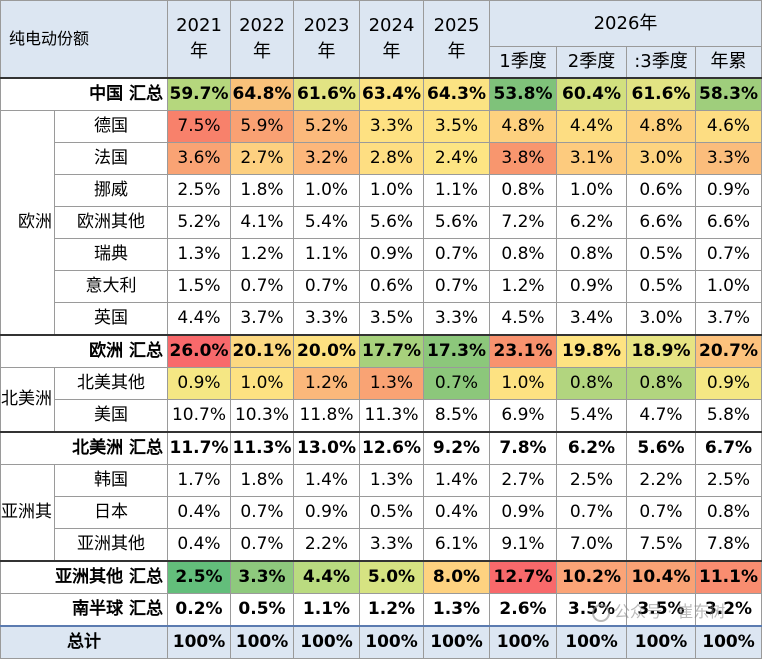  What do you see at coordinates (661, 416) in the screenshot?
I see `value-cell: 4.7%` at bounding box center [661, 416].